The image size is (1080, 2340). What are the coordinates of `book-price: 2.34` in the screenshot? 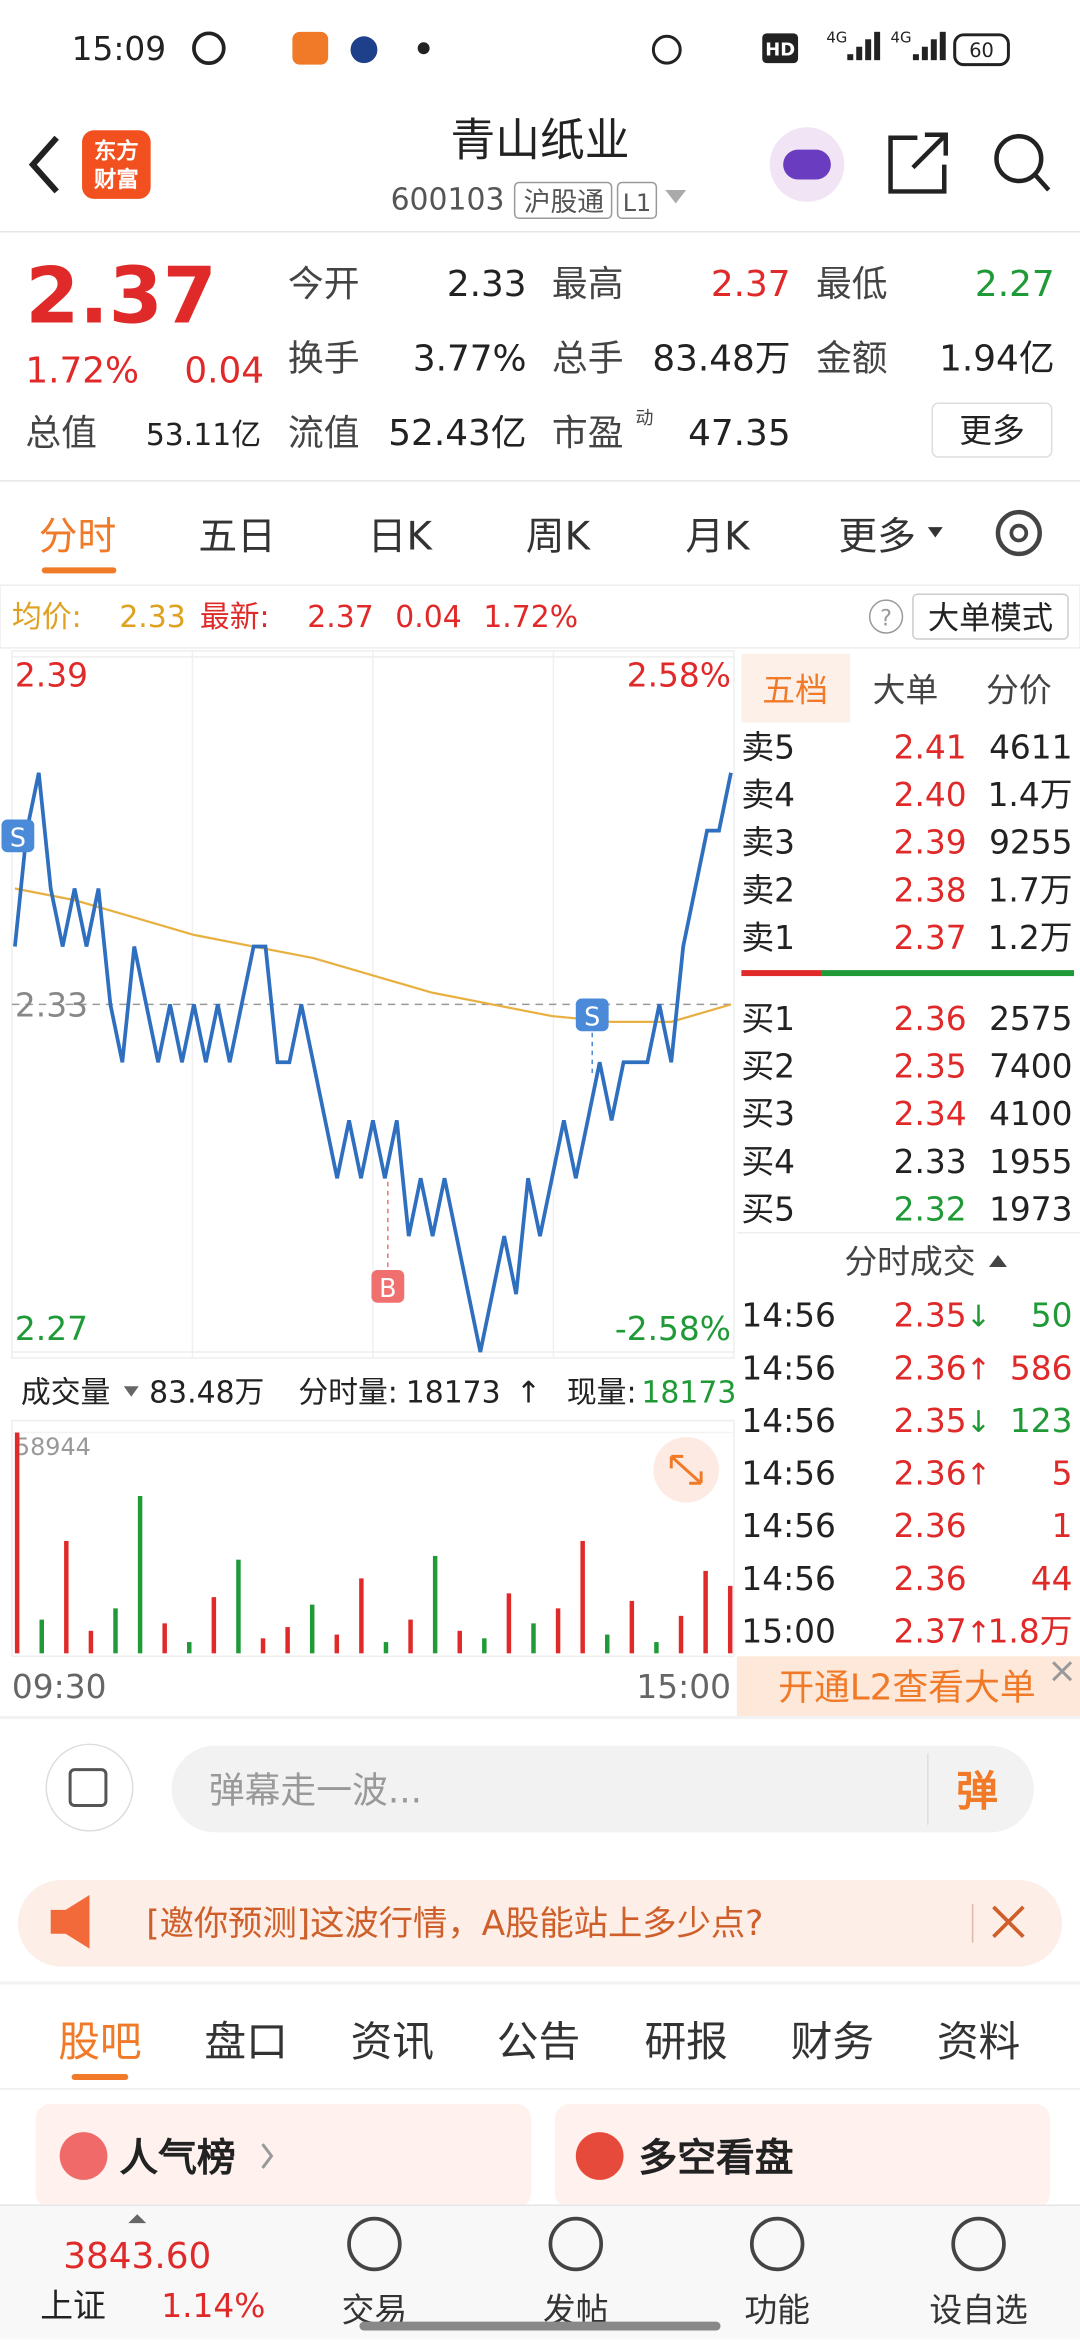 It's located at (930, 1114).